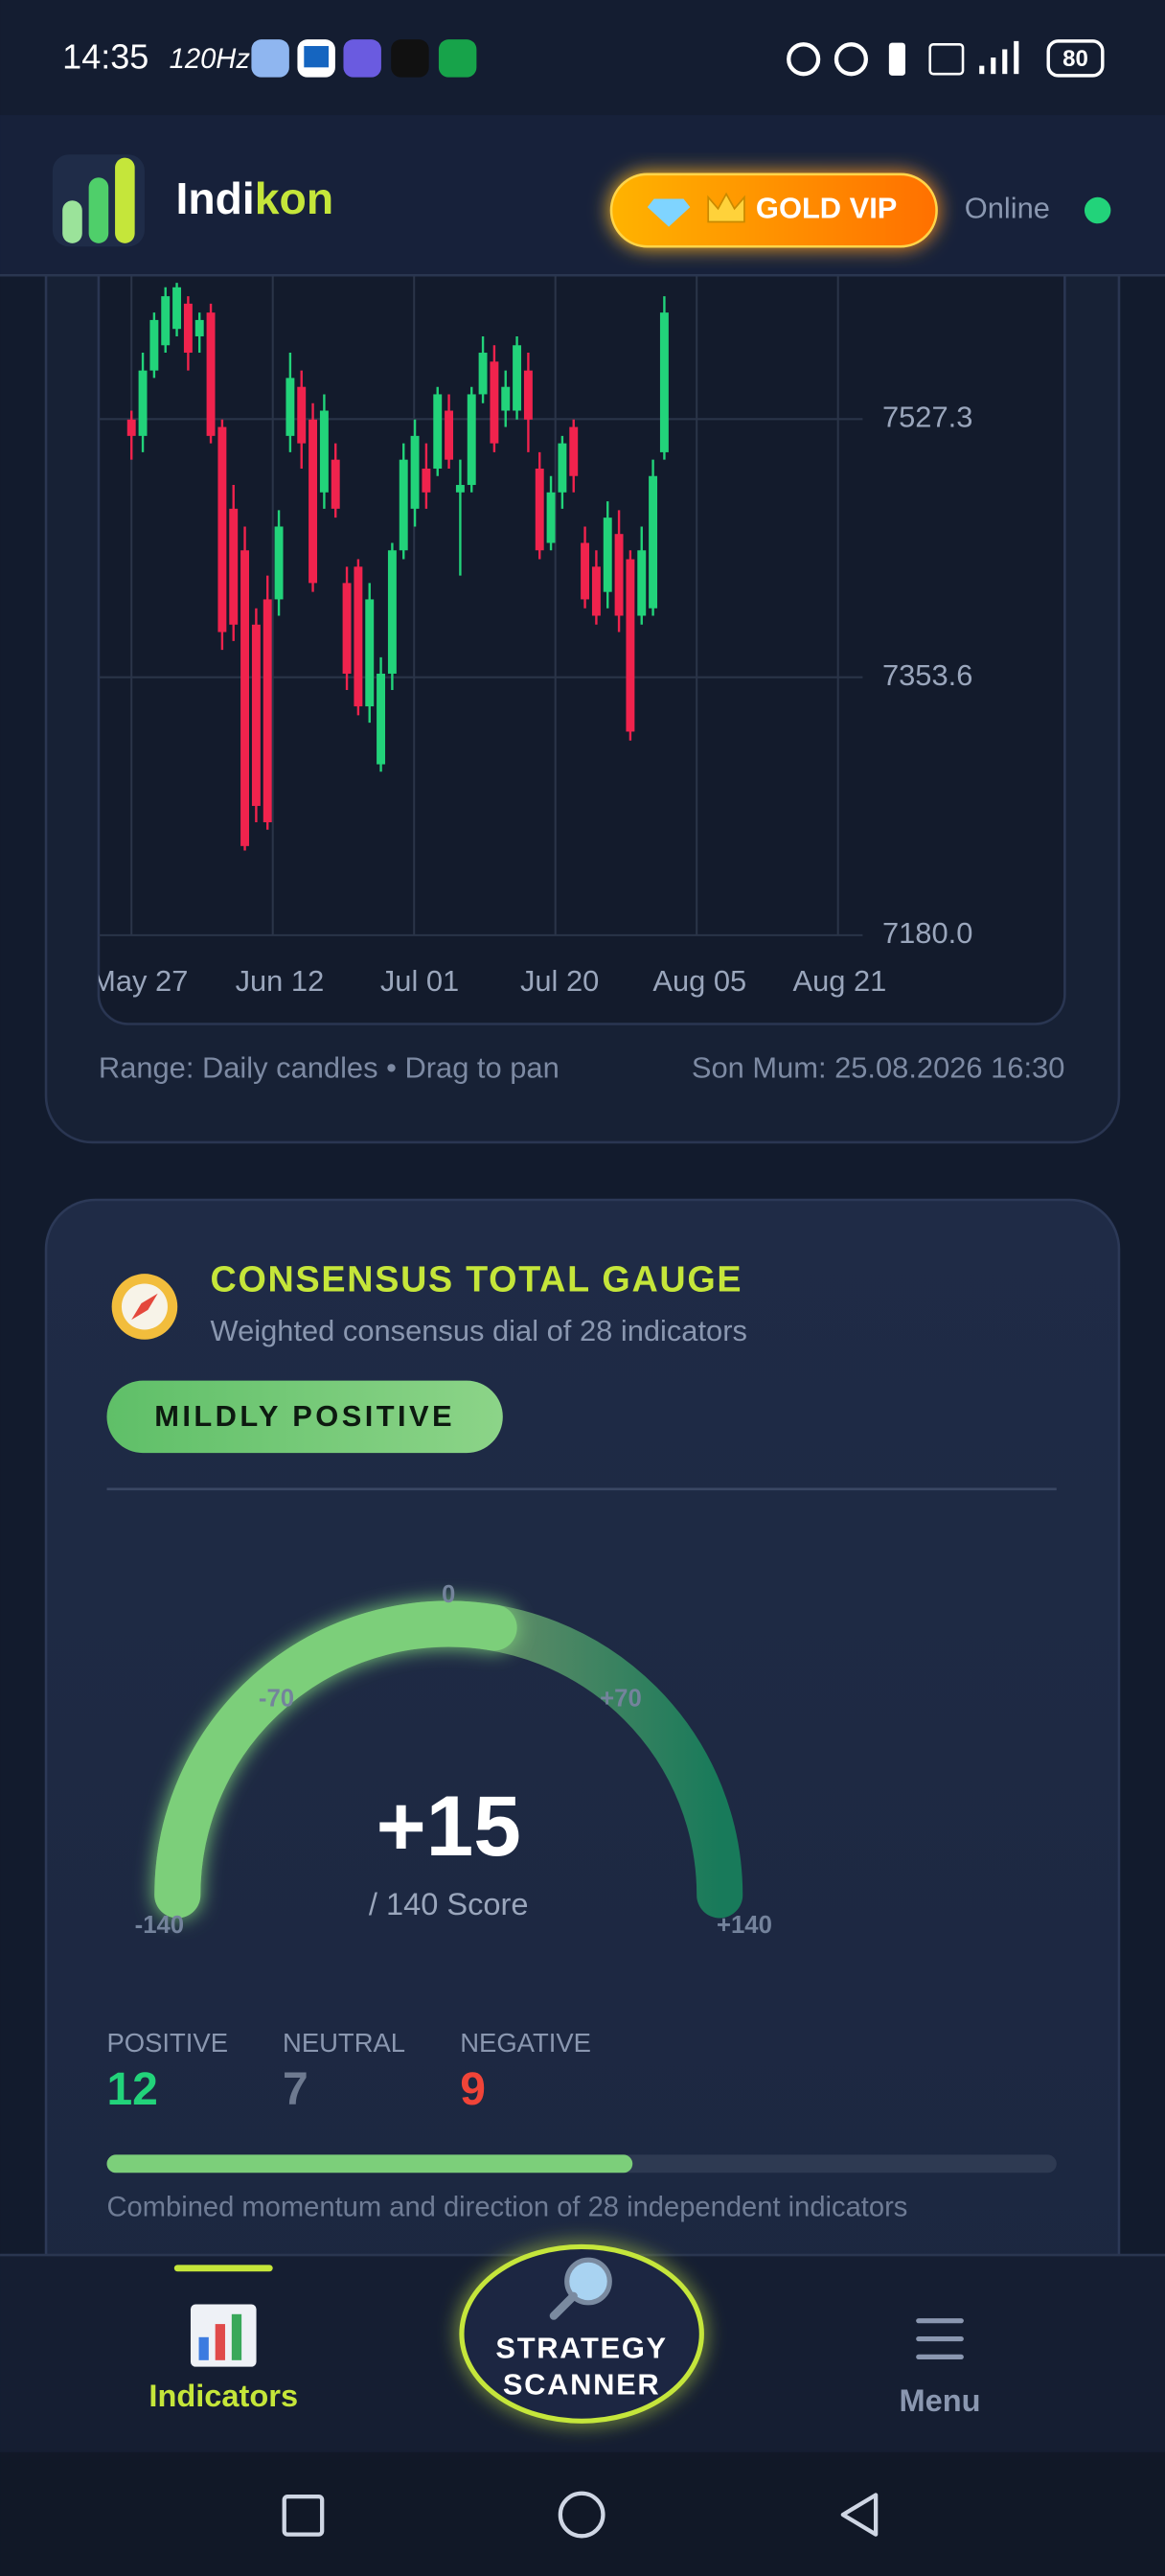  Describe the element at coordinates (473, 2089) in the screenshot. I see `stat-value: 9` at that location.